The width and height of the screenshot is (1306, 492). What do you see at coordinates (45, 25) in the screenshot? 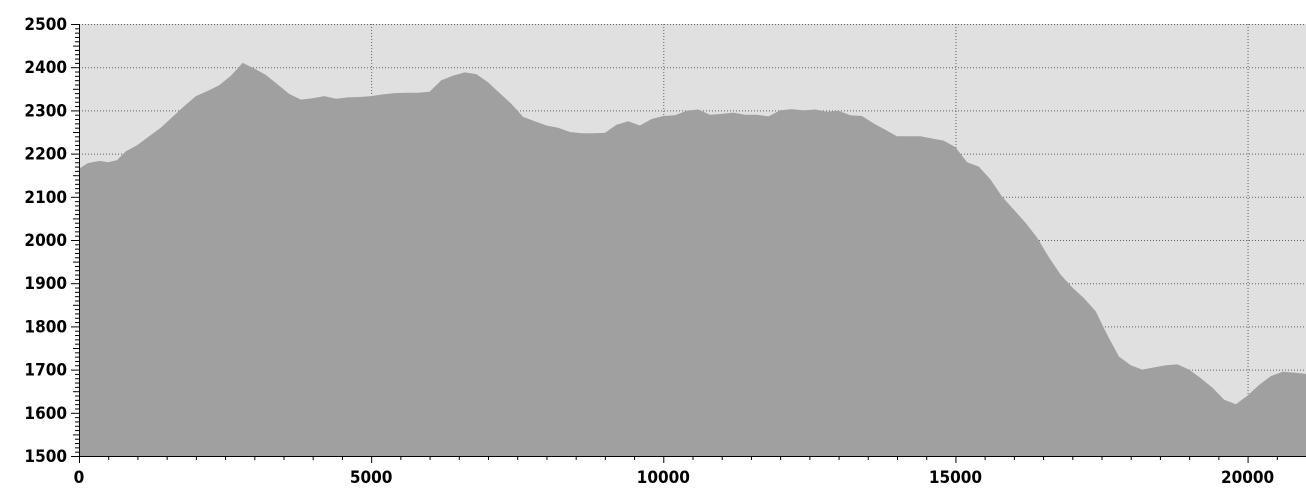
I see `y-tick-label: 2500` at bounding box center [45, 25].